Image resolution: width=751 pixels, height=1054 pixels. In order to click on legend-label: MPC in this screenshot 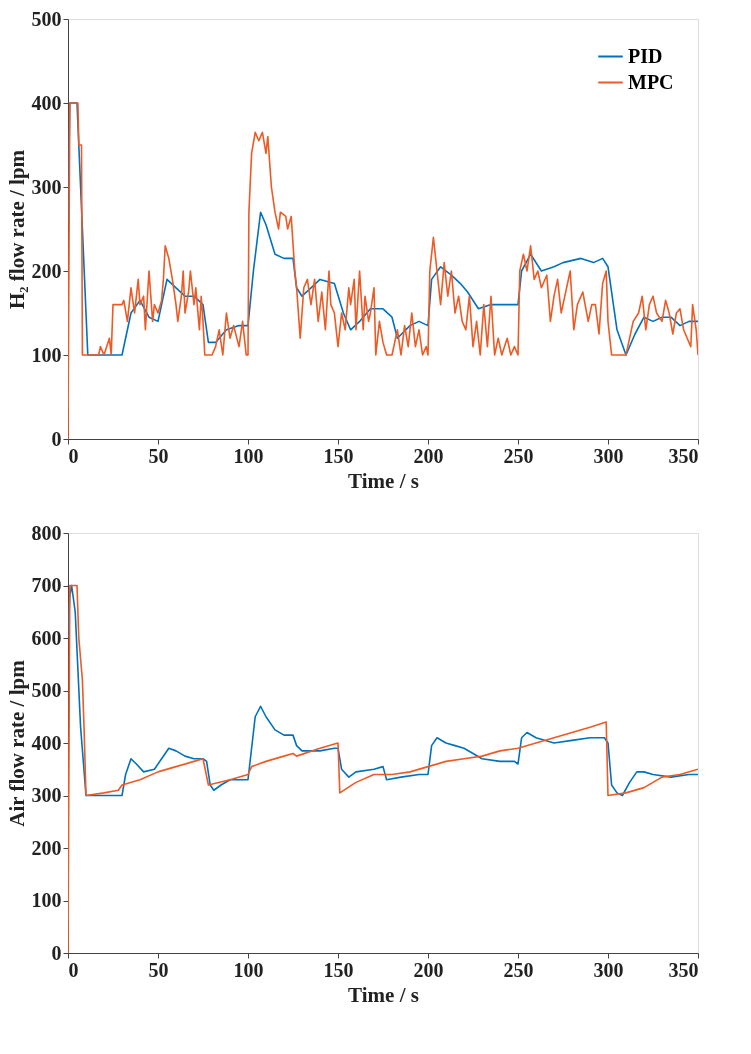, I will do `click(651, 81)`.